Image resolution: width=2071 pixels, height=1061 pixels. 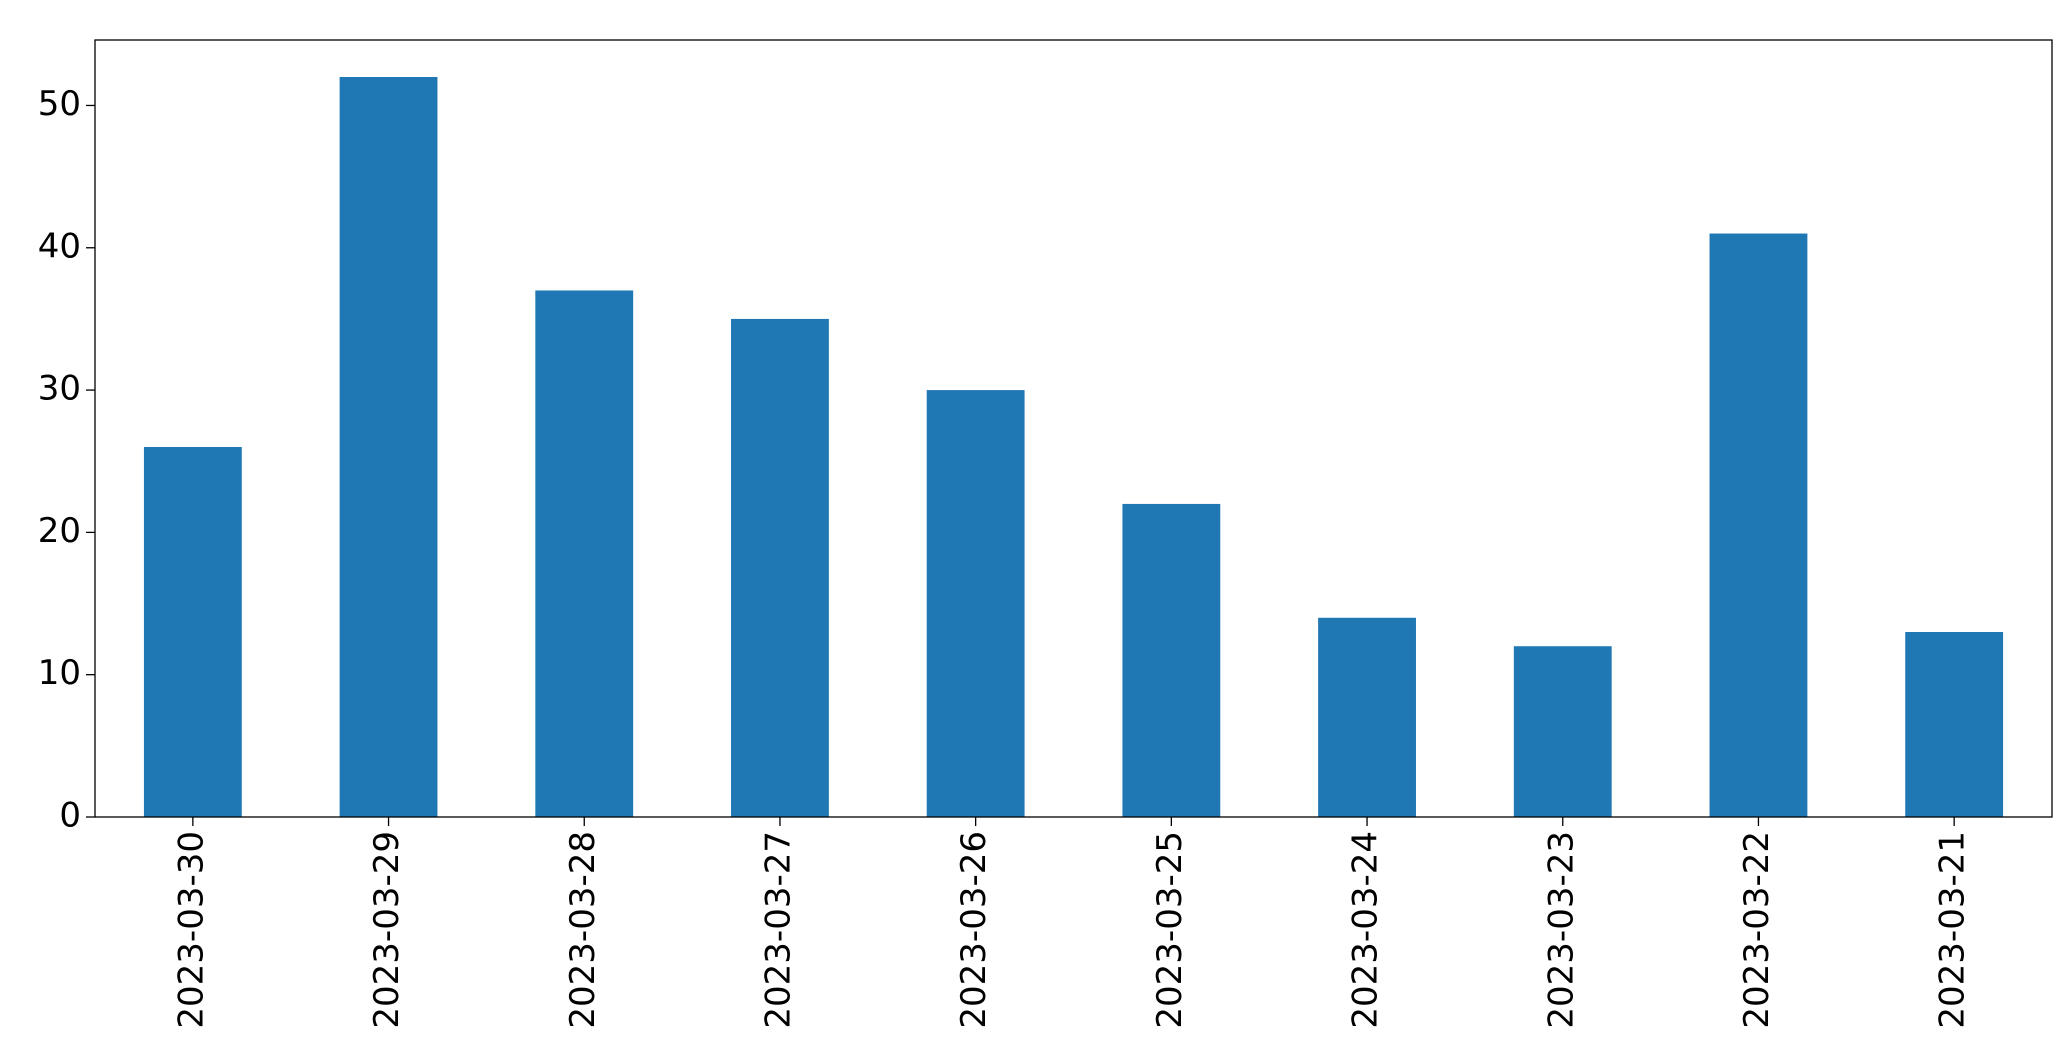 I want to click on x-tick-label: 2023-03-30, so click(x=191, y=930).